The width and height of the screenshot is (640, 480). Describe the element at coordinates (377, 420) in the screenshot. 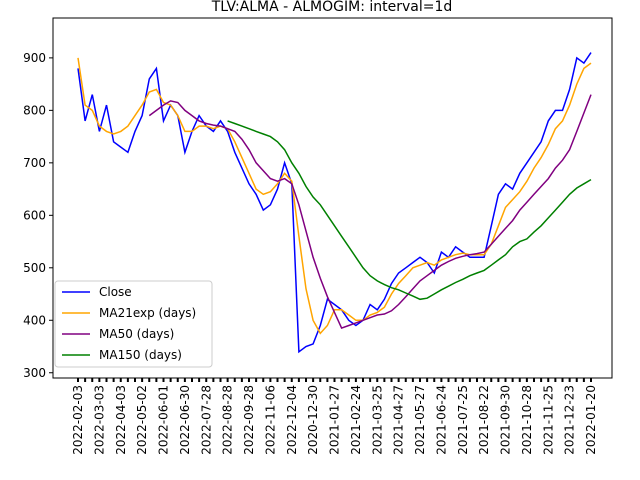

I see `x-tick-label: 2021-03-25` at that location.